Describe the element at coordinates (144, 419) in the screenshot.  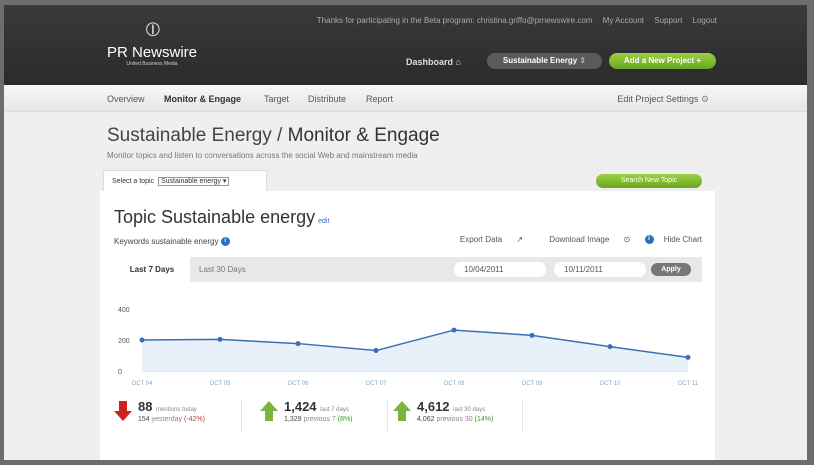
I see `stat-prev-value: 154` at that location.